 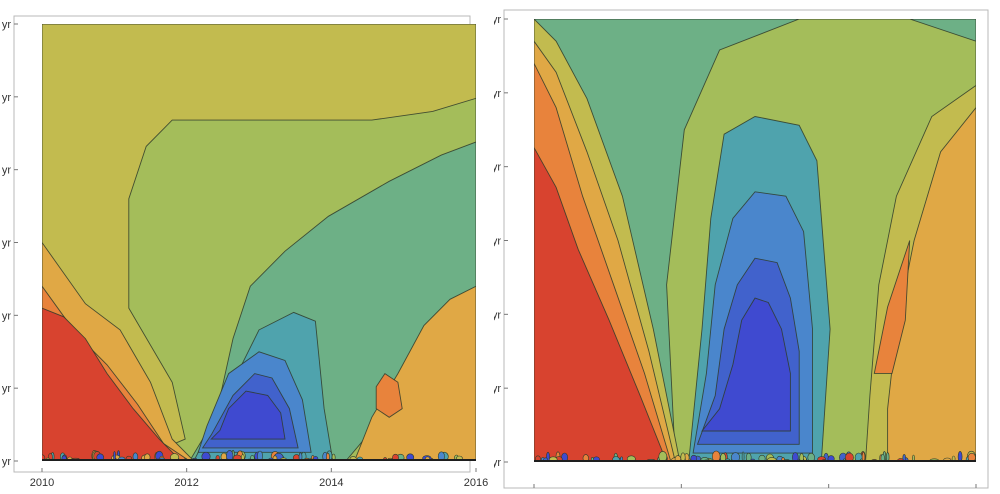 What do you see at coordinates (497, 168) in the screenshot?
I see `y-tick-label: 2. yr` at bounding box center [497, 168].